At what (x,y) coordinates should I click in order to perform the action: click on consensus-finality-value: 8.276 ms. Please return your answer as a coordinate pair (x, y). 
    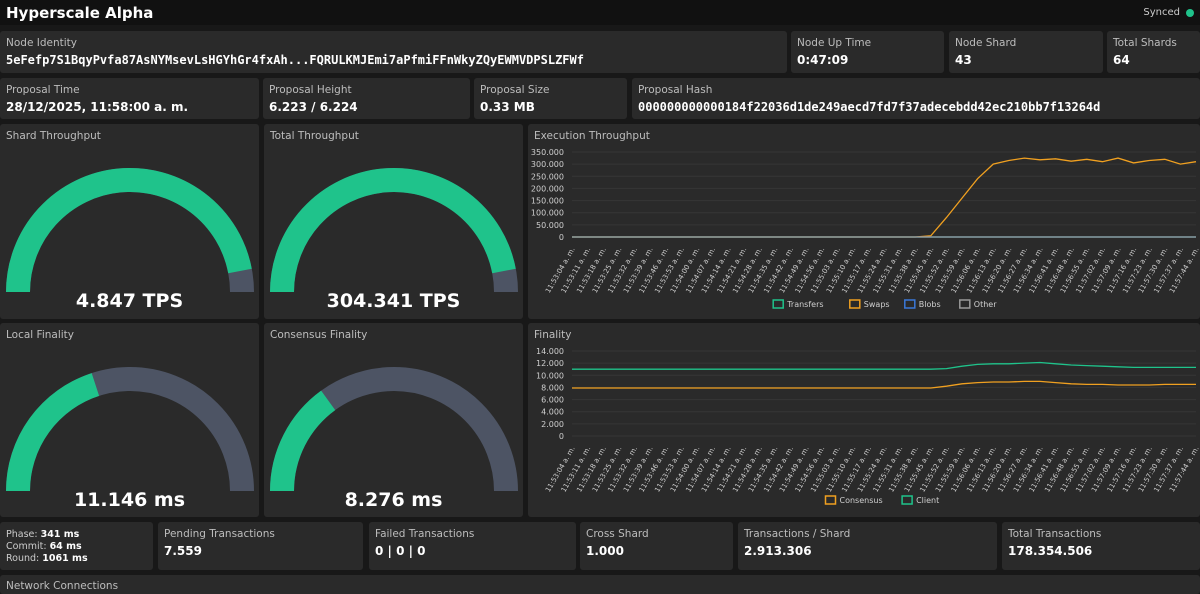
    Looking at the image, I should click on (393, 500).